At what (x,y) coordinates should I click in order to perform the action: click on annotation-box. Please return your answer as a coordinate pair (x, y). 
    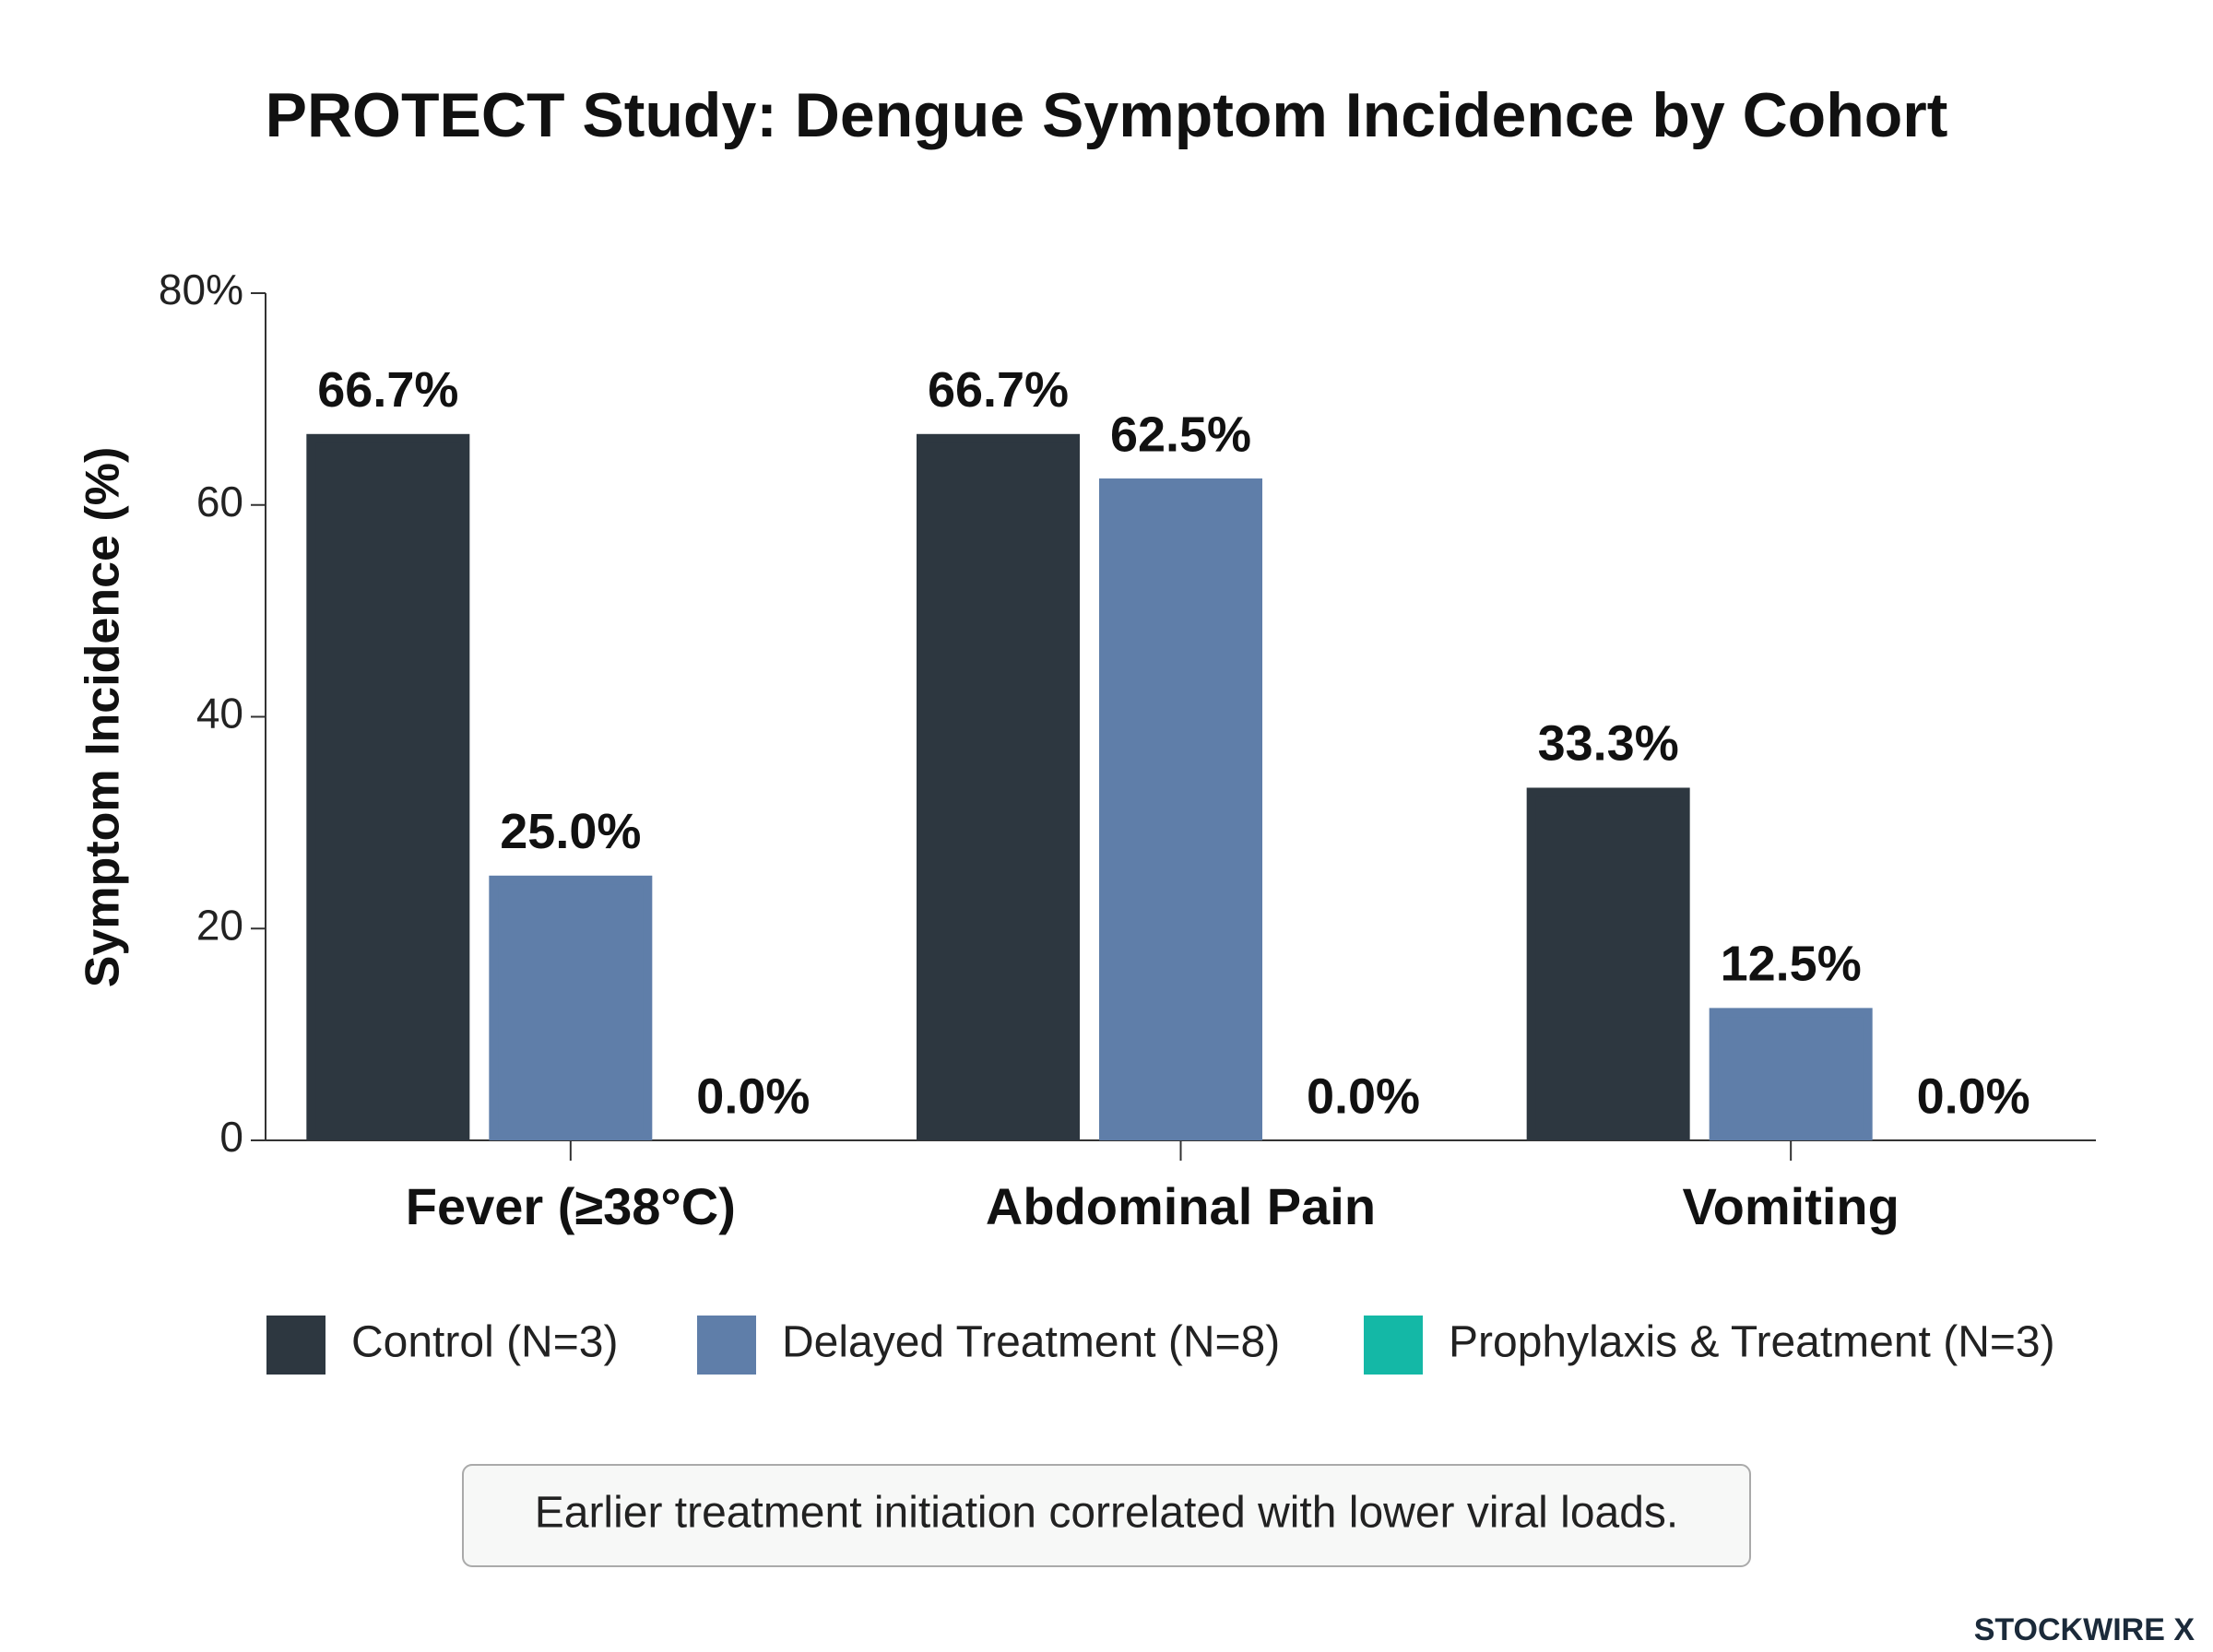
    Looking at the image, I should click on (1106, 1515).